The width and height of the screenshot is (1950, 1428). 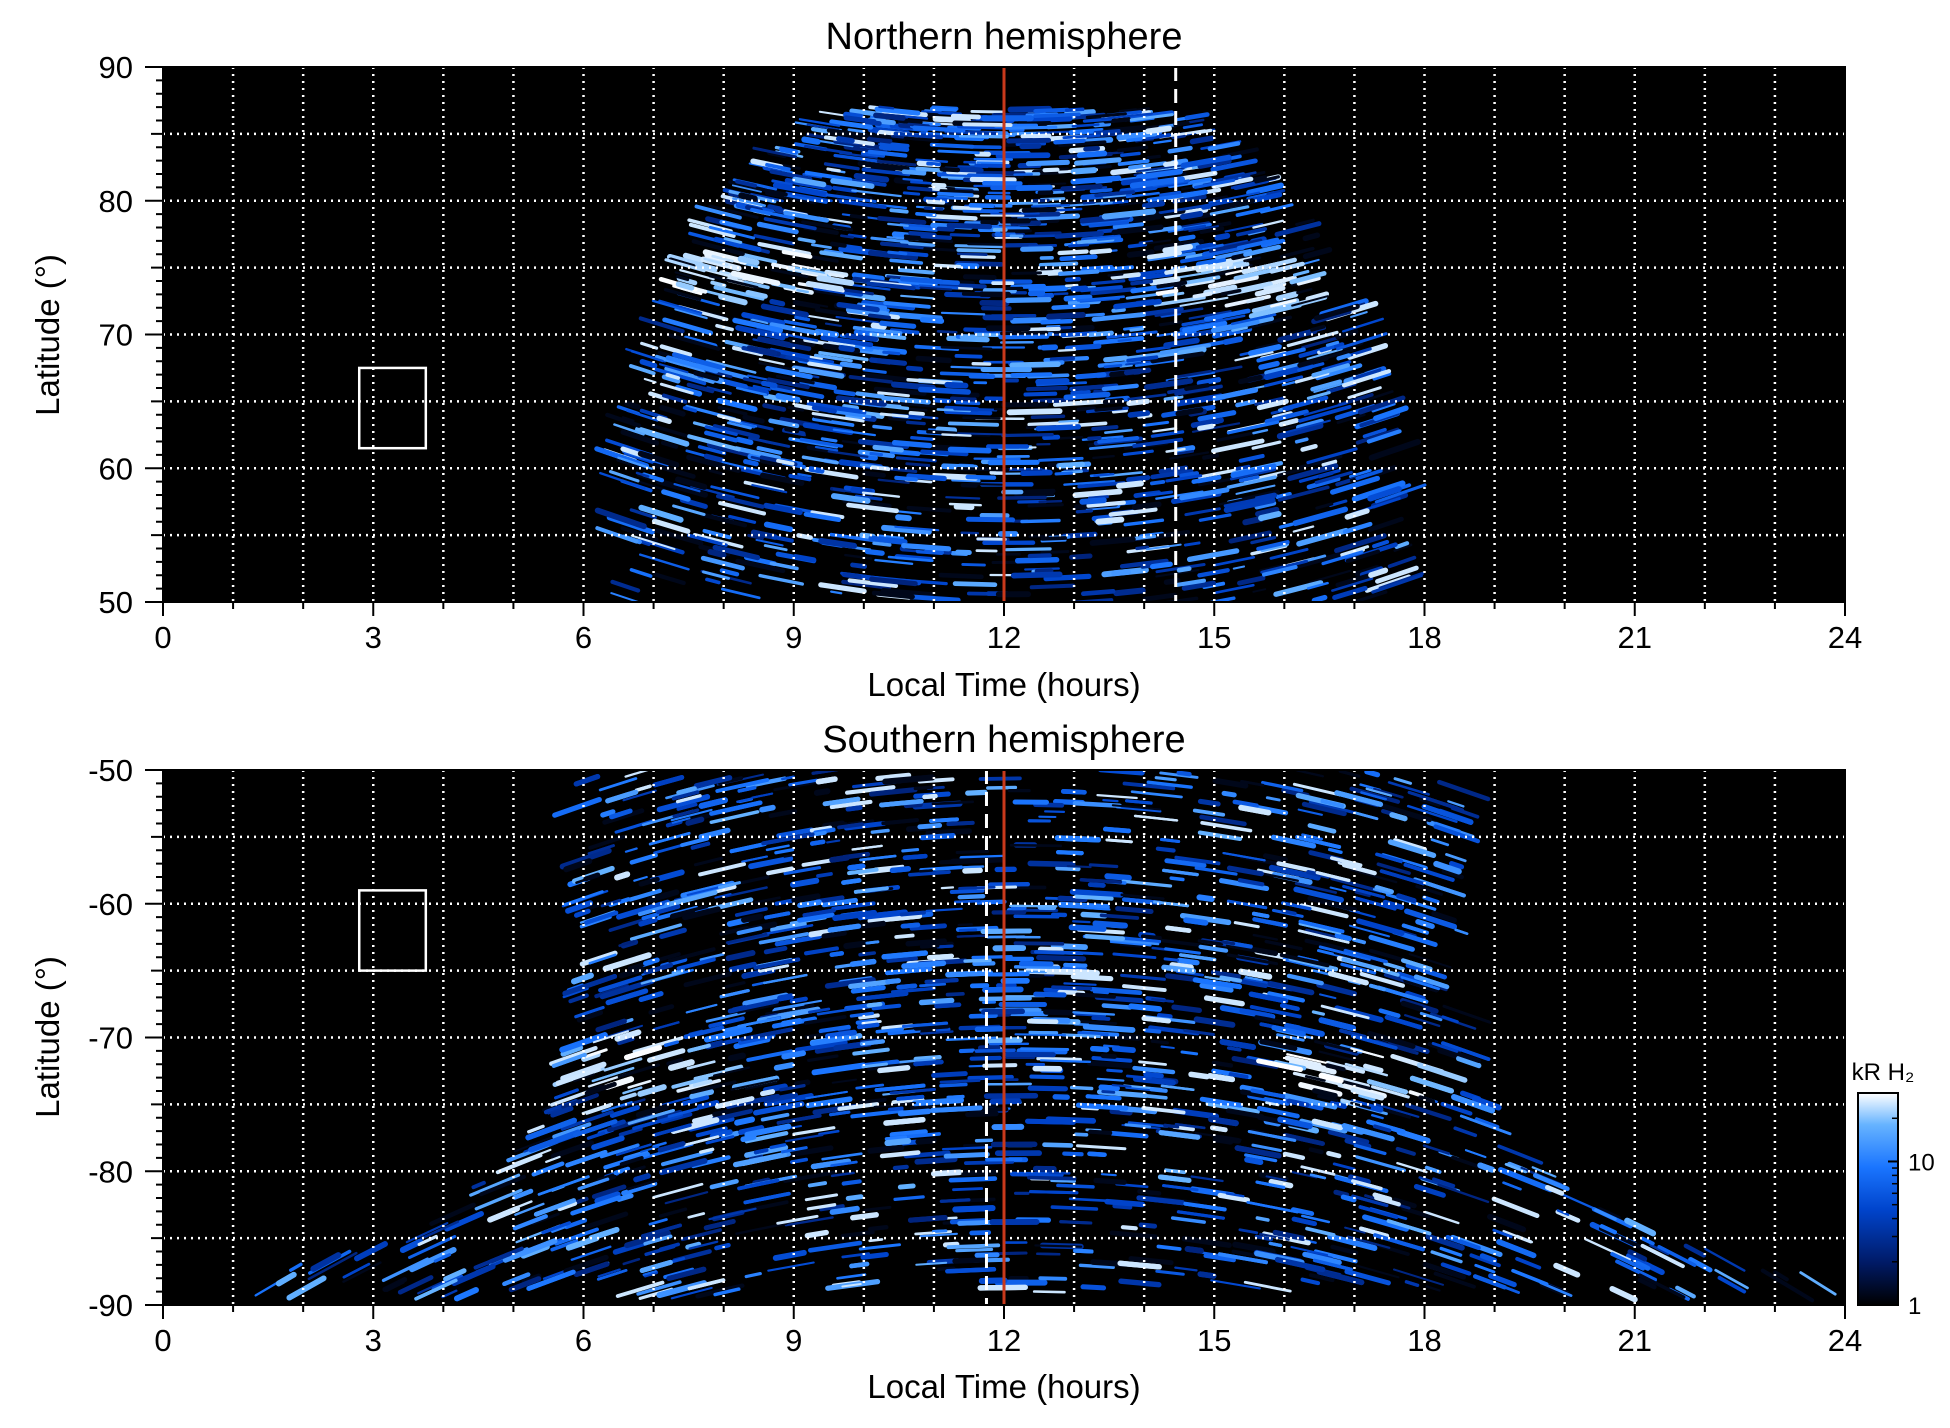 I want to click on x-tick-label: 21, so click(x=1635, y=1340).